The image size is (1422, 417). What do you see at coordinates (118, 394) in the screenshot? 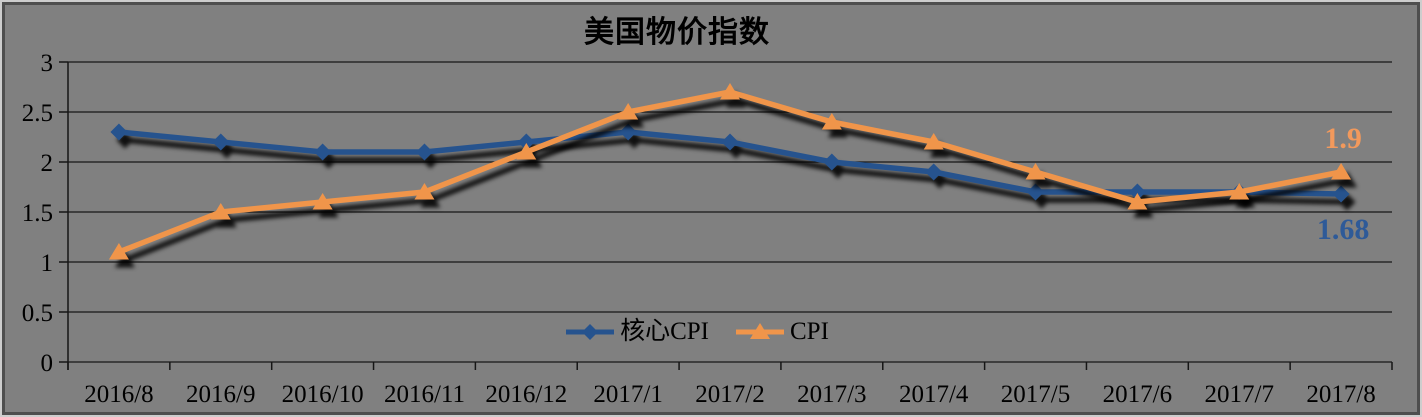
I see `x-axis-label: 2016/8` at bounding box center [118, 394].